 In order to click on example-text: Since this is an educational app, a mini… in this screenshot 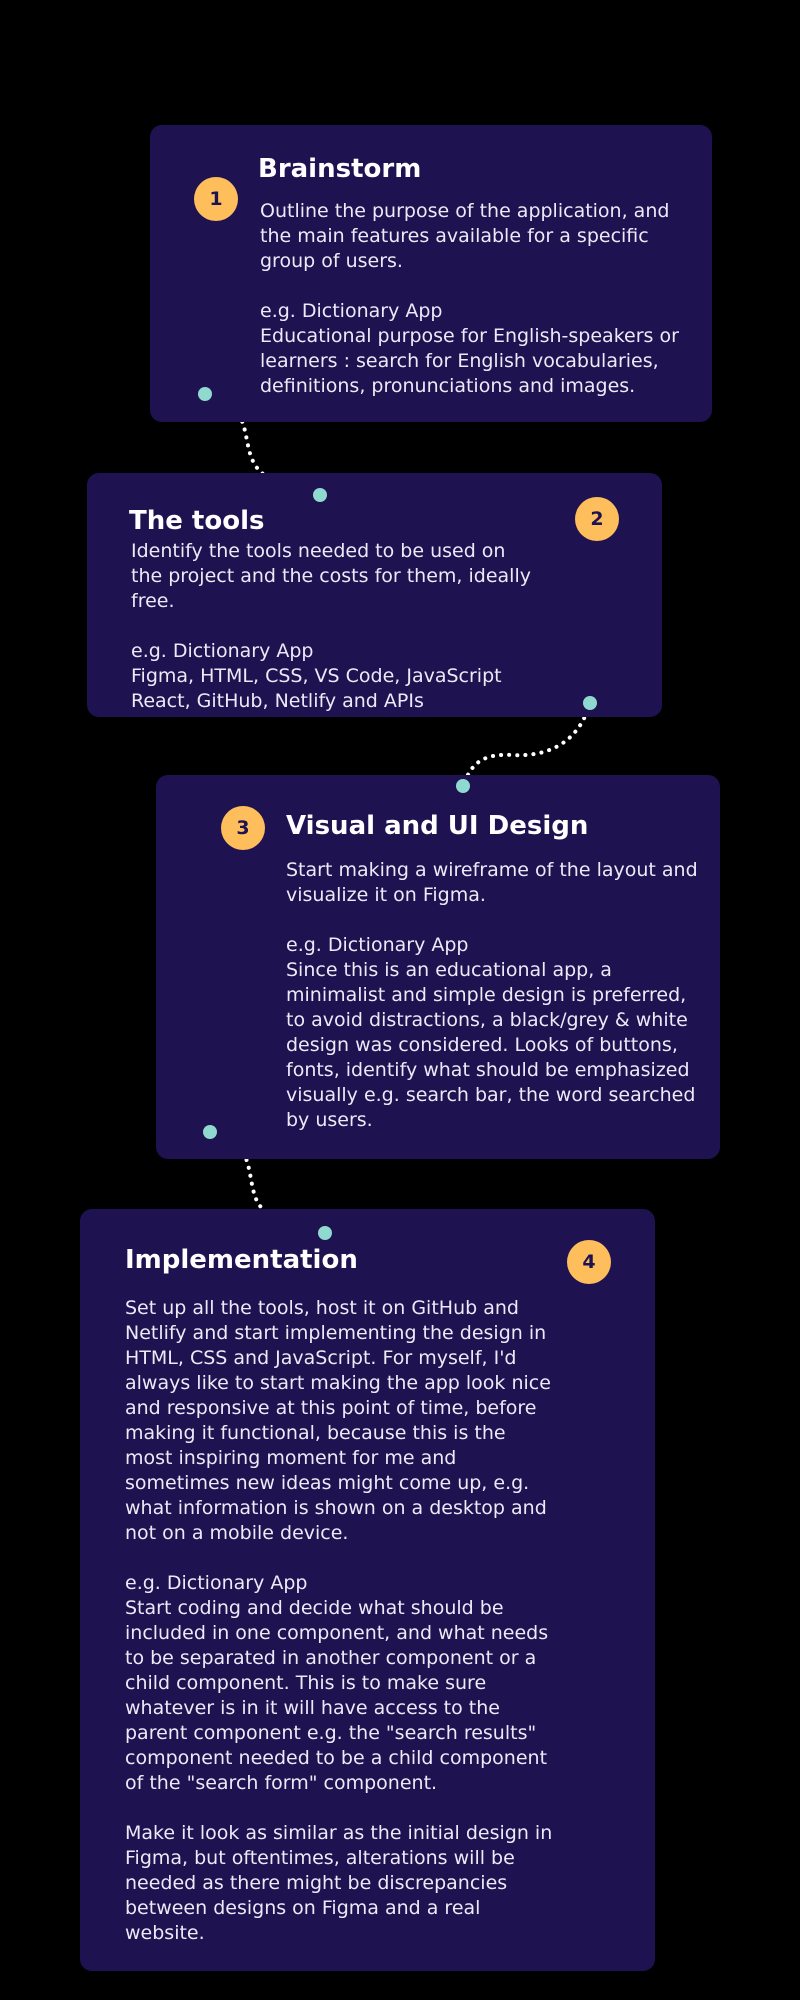, I will do `click(491, 1045)`.